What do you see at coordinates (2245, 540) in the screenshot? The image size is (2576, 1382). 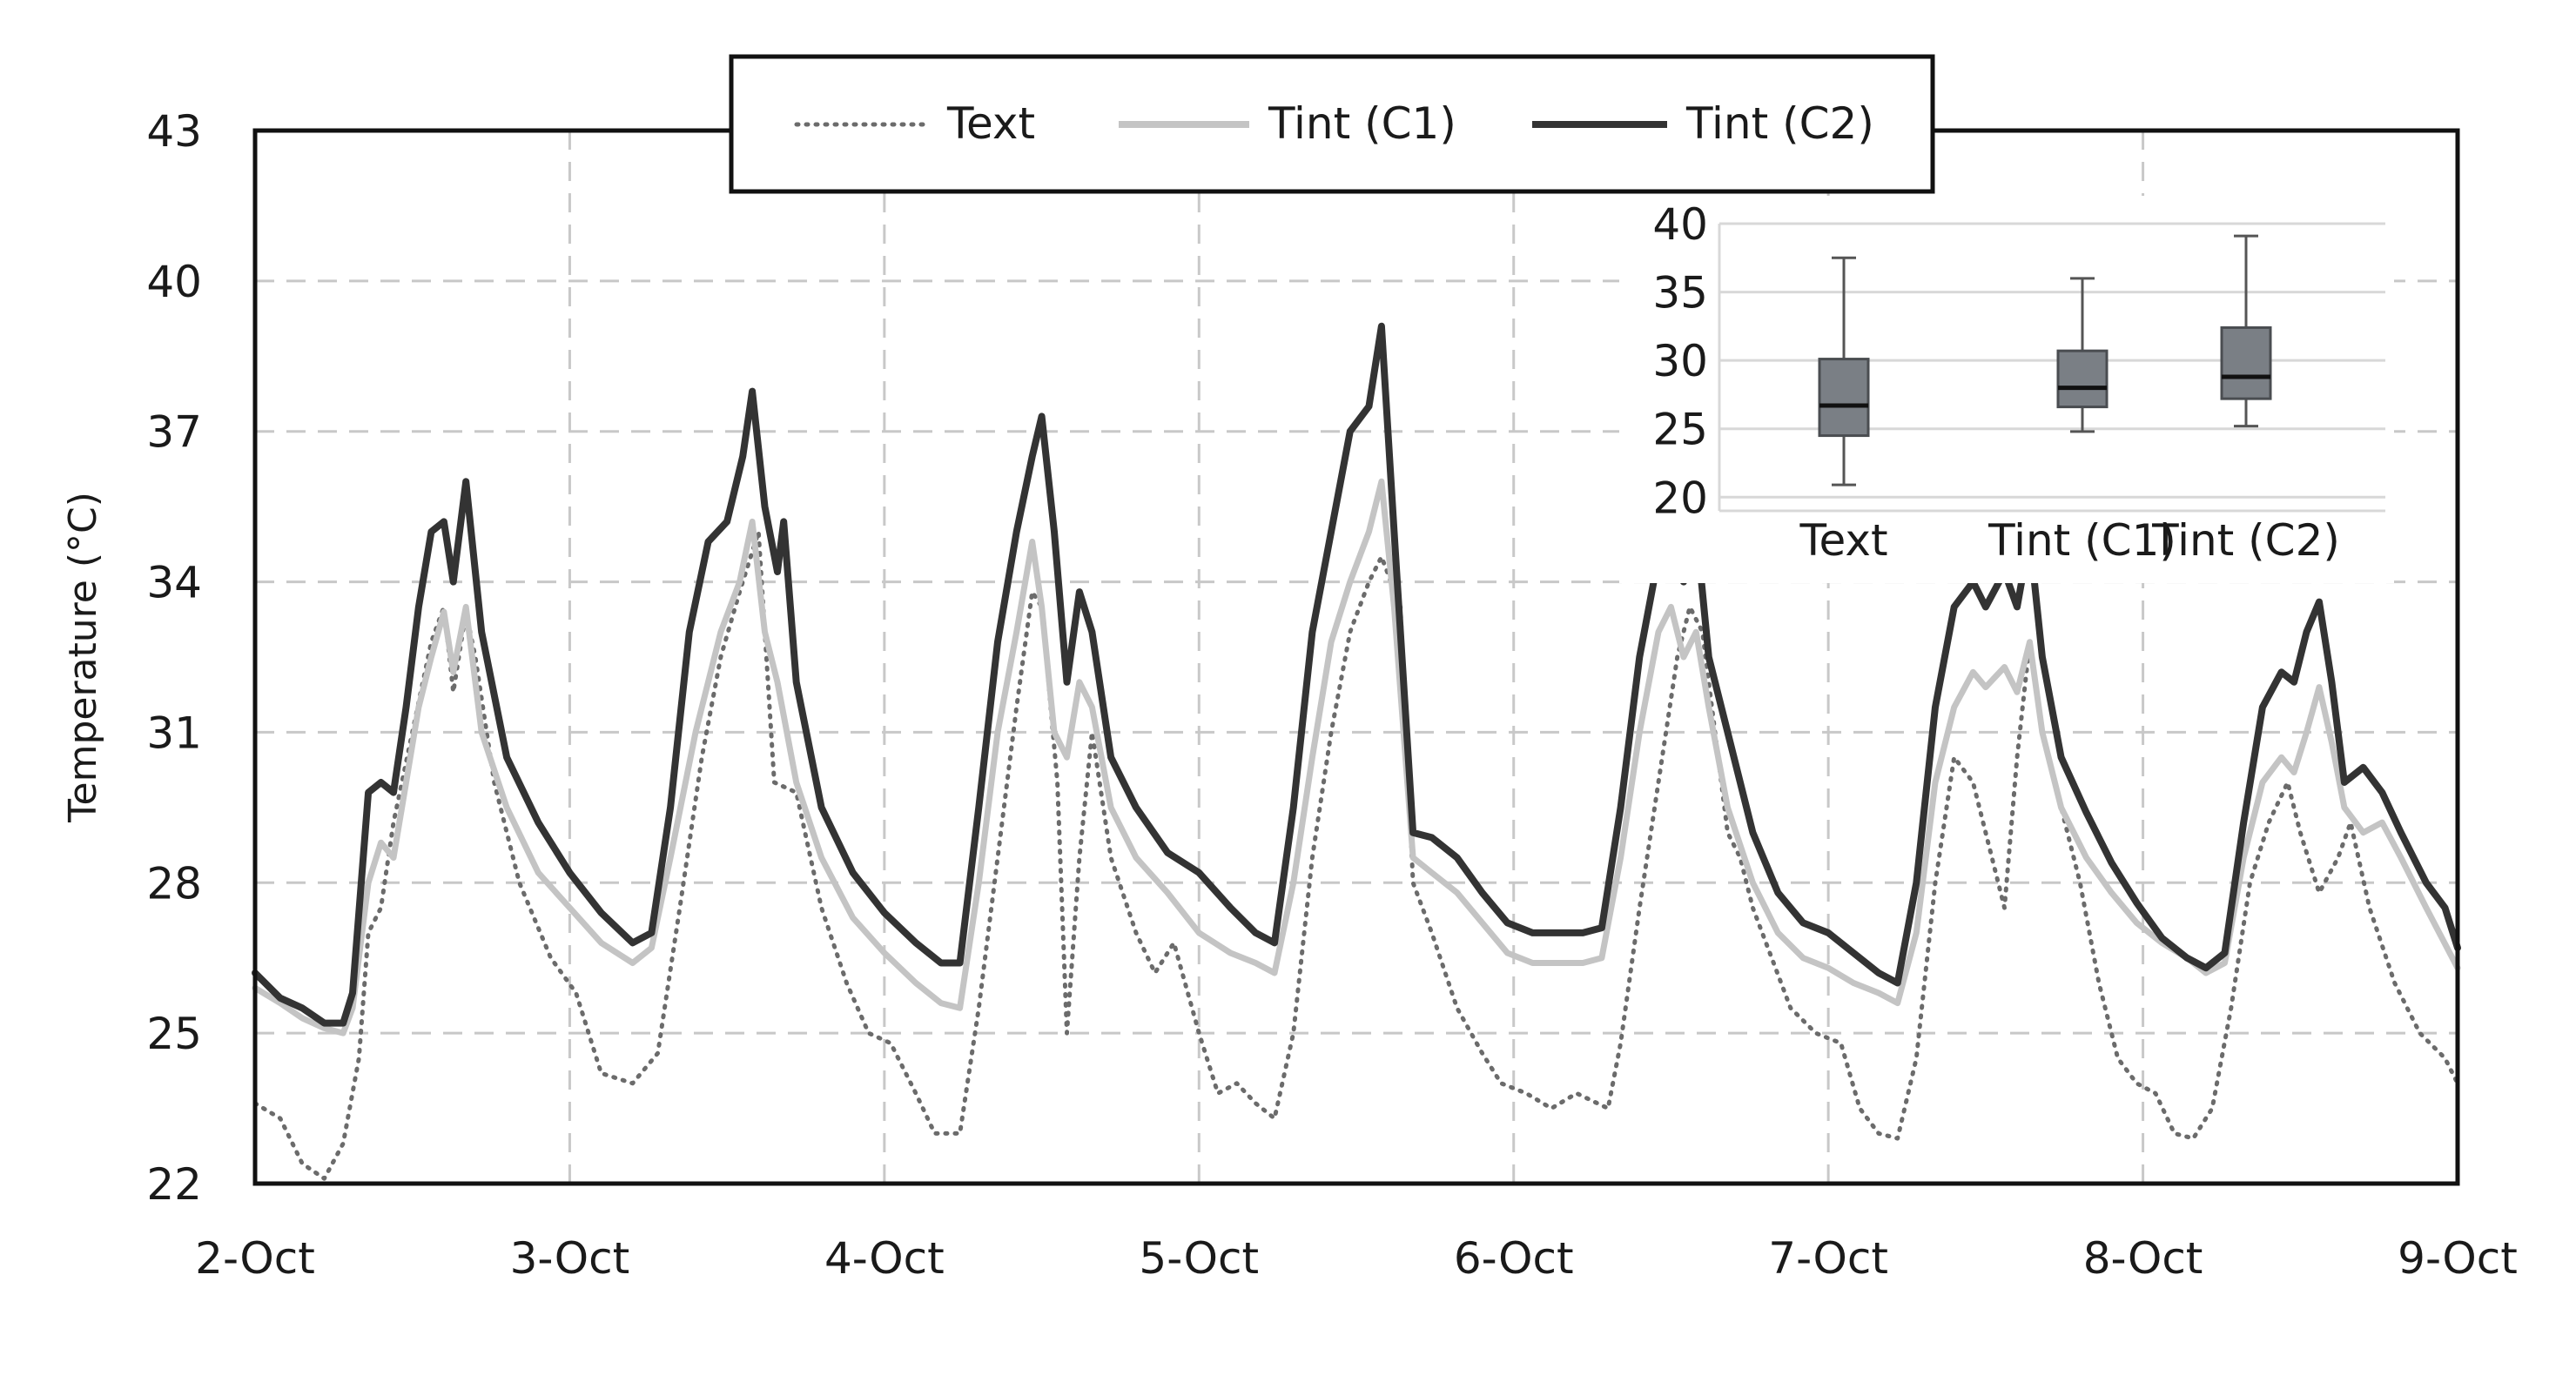 I see `inset-x-tick-label-tint-c2: Tint (C2)` at bounding box center [2245, 540].